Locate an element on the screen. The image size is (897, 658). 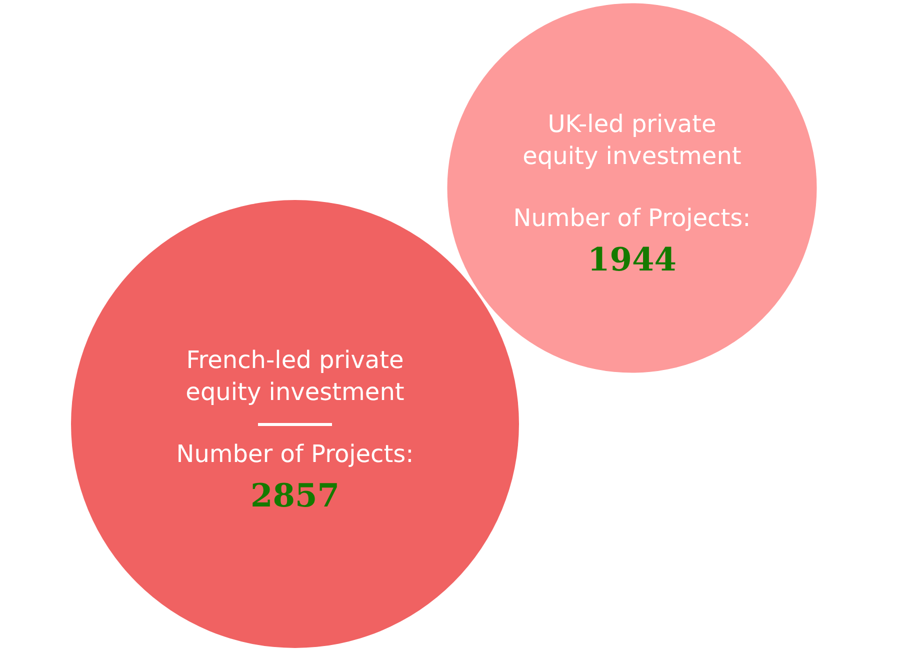
data-label: 2857 is located at coordinates (295, 495).